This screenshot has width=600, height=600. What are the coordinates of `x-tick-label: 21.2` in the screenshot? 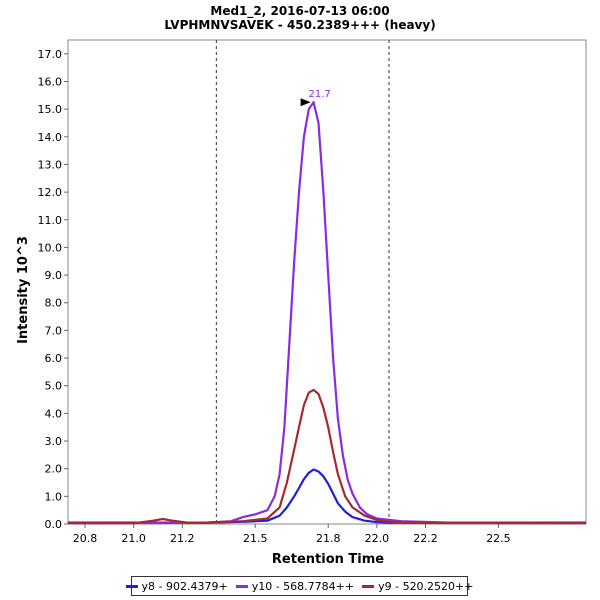 It's located at (182, 538).